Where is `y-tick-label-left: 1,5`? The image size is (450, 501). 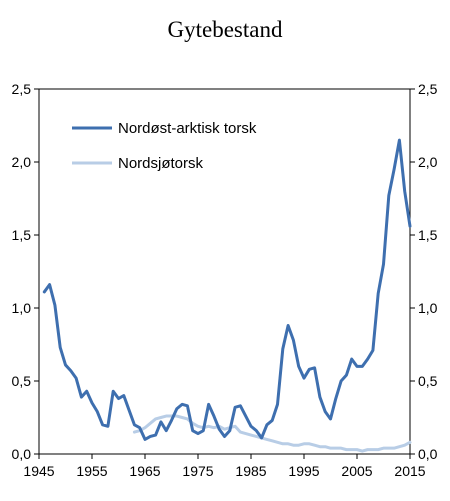
y-tick-label-left: 1,5 is located at coordinates (22, 235).